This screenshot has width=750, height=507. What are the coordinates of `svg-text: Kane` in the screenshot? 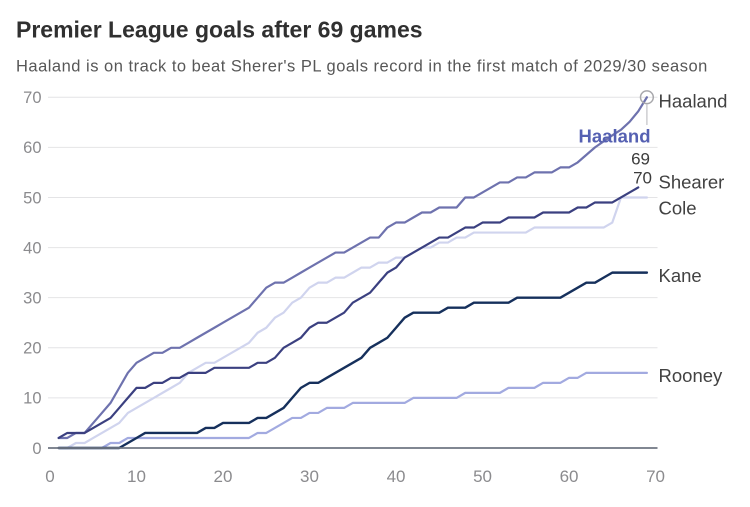 It's located at (680, 275).